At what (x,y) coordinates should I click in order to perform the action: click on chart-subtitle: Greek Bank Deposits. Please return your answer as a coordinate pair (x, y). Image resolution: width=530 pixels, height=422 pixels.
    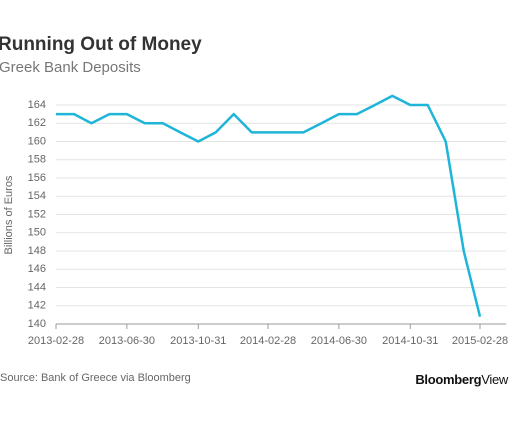
    Looking at the image, I should click on (70, 67).